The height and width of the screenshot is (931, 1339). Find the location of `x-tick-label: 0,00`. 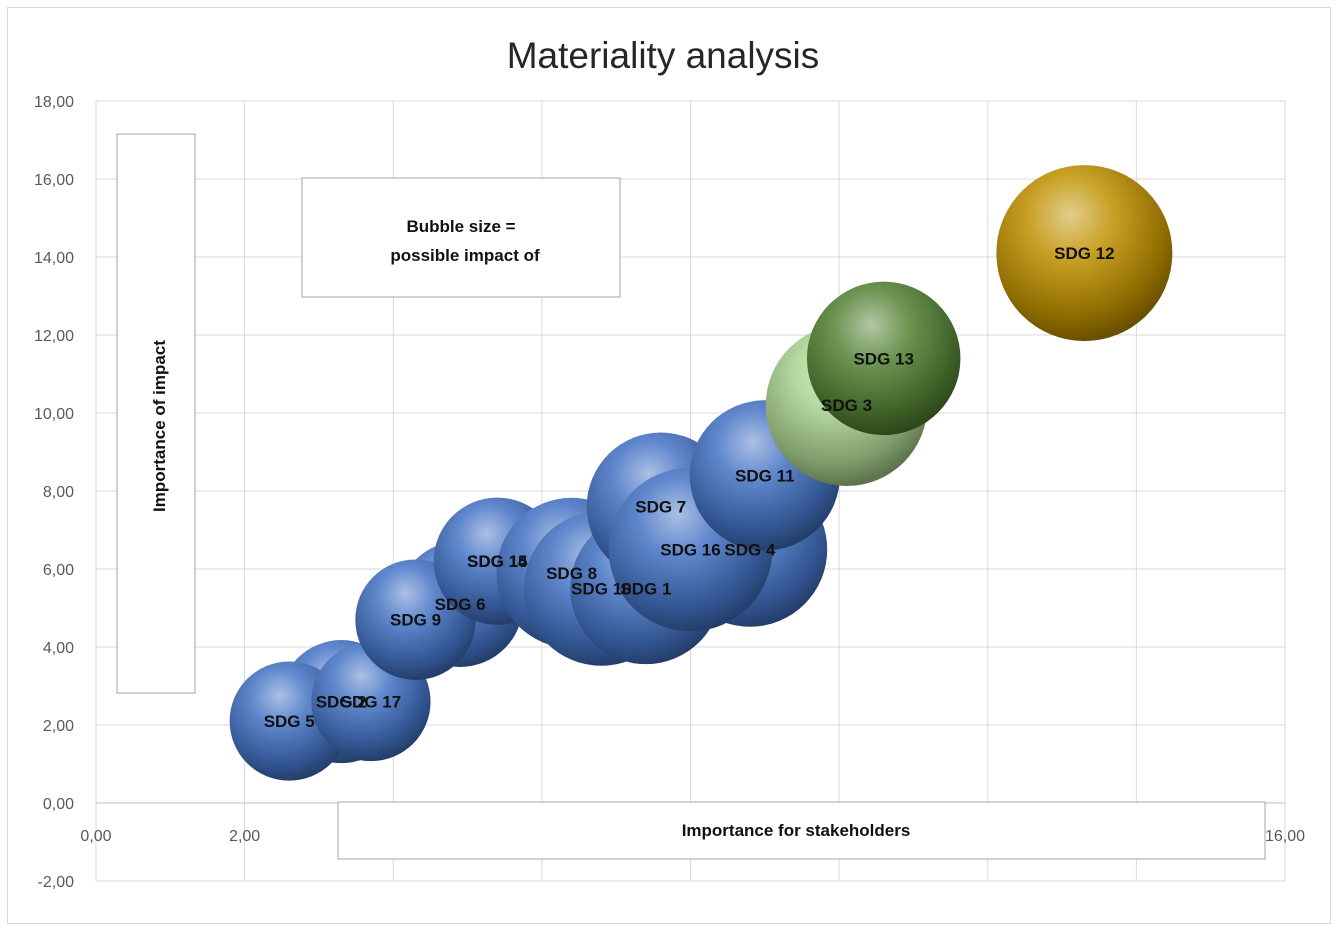

x-tick-label: 0,00 is located at coordinates (95, 836).